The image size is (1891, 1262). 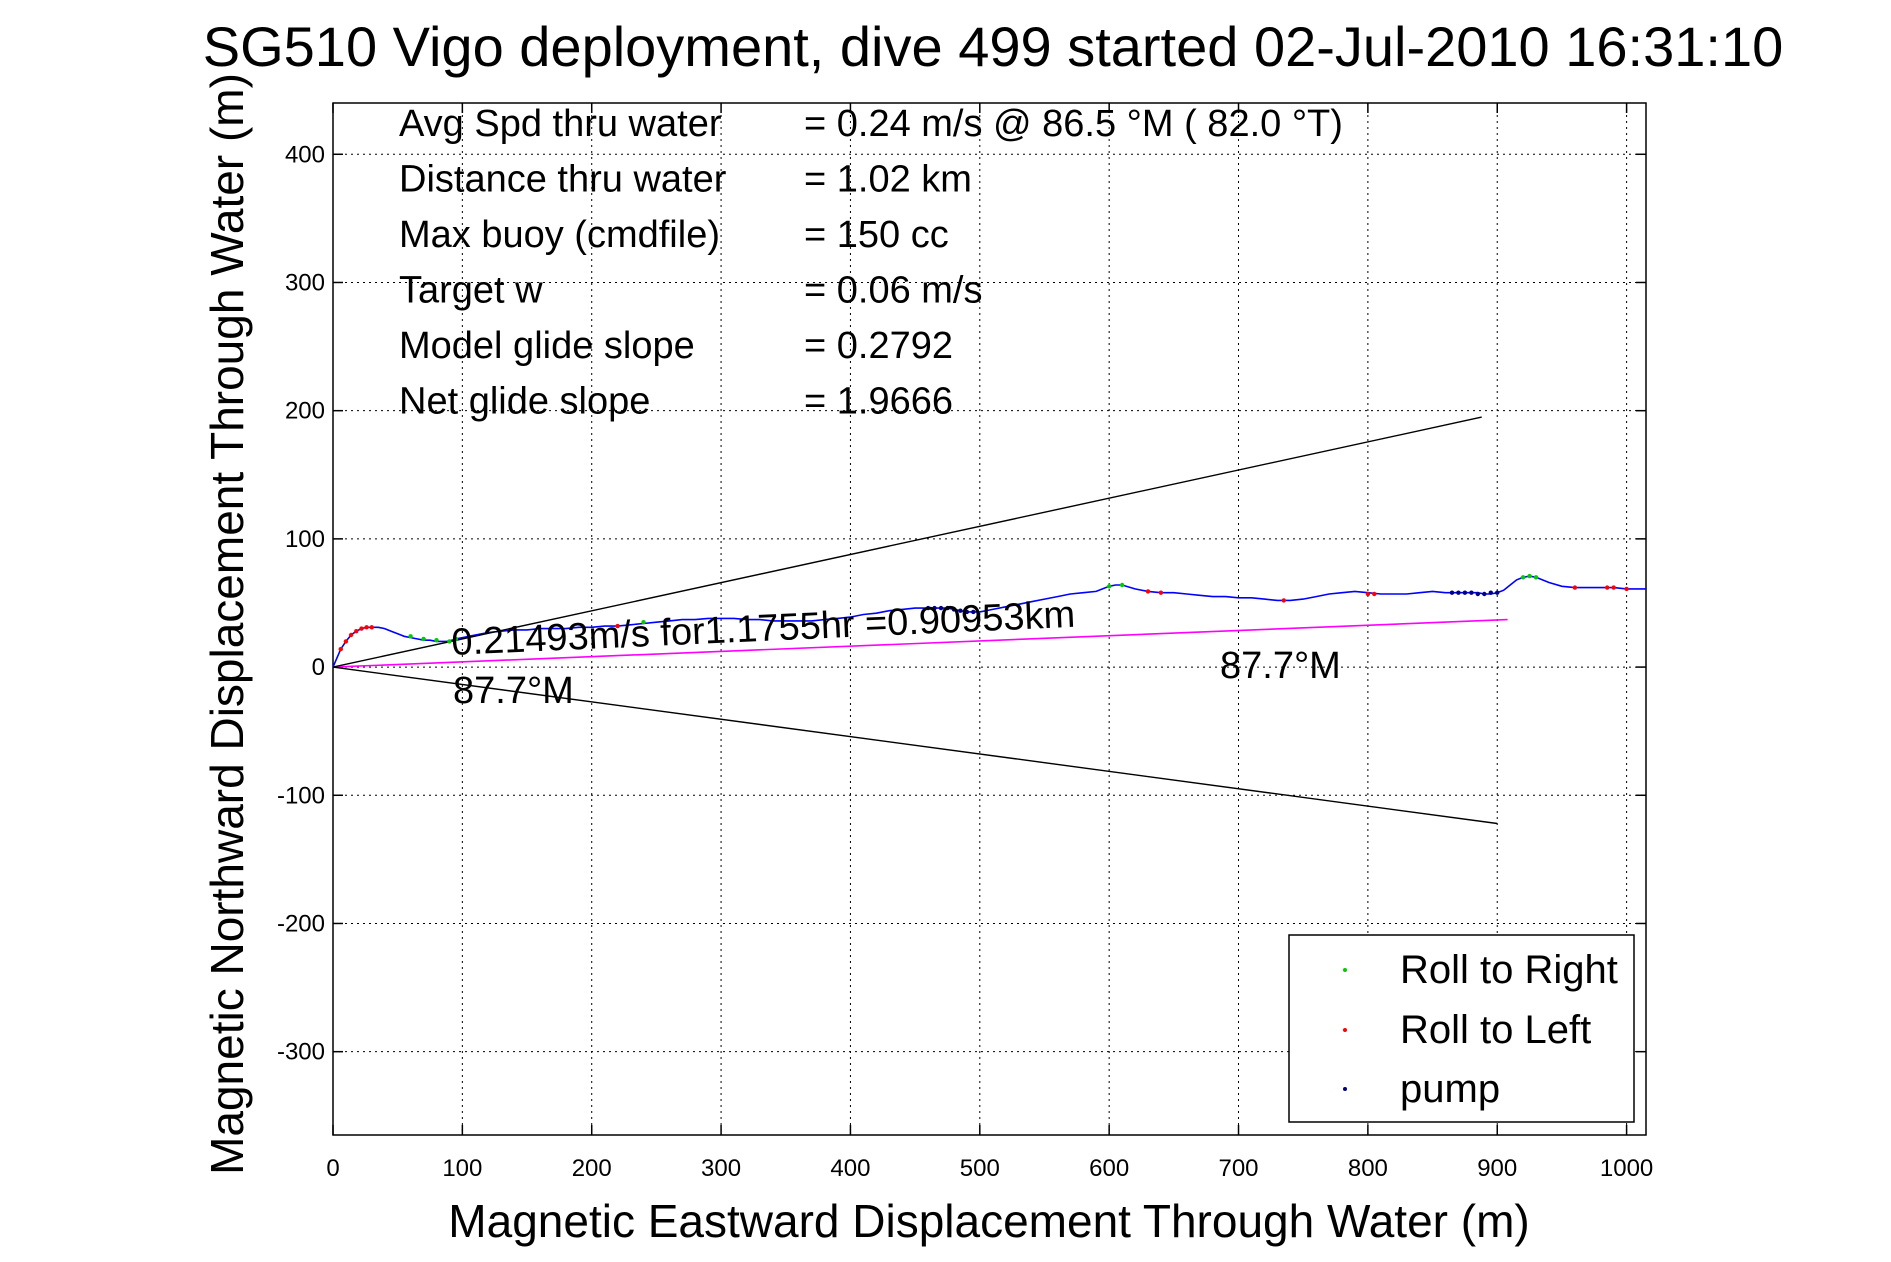 What do you see at coordinates (1238, 1168) in the screenshot?
I see `x-tick-label: 700` at bounding box center [1238, 1168].